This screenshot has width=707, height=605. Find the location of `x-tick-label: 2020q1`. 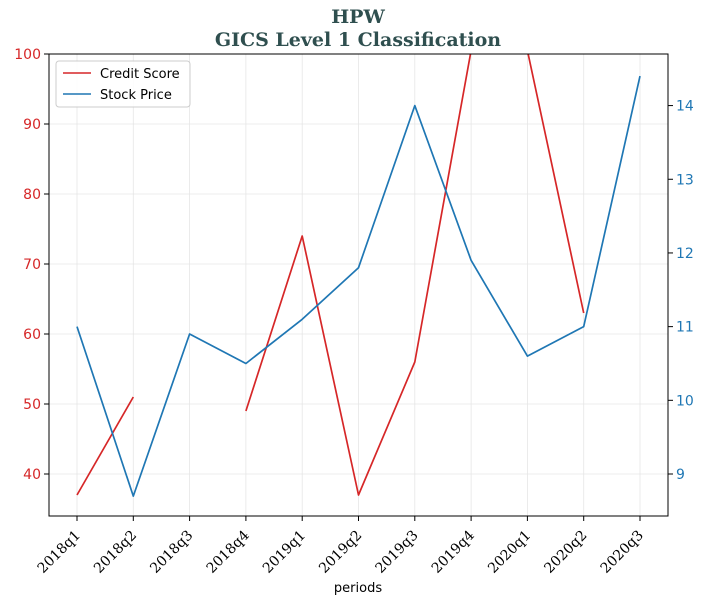

x-tick-label: 2020q1 is located at coordinates (509, 552).